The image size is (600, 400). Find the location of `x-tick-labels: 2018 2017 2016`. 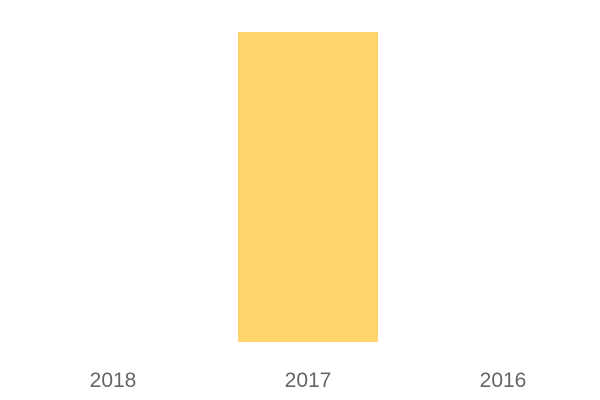

x-tick-labels: 2018 2017 2016 is located at coordinates (308, 380).